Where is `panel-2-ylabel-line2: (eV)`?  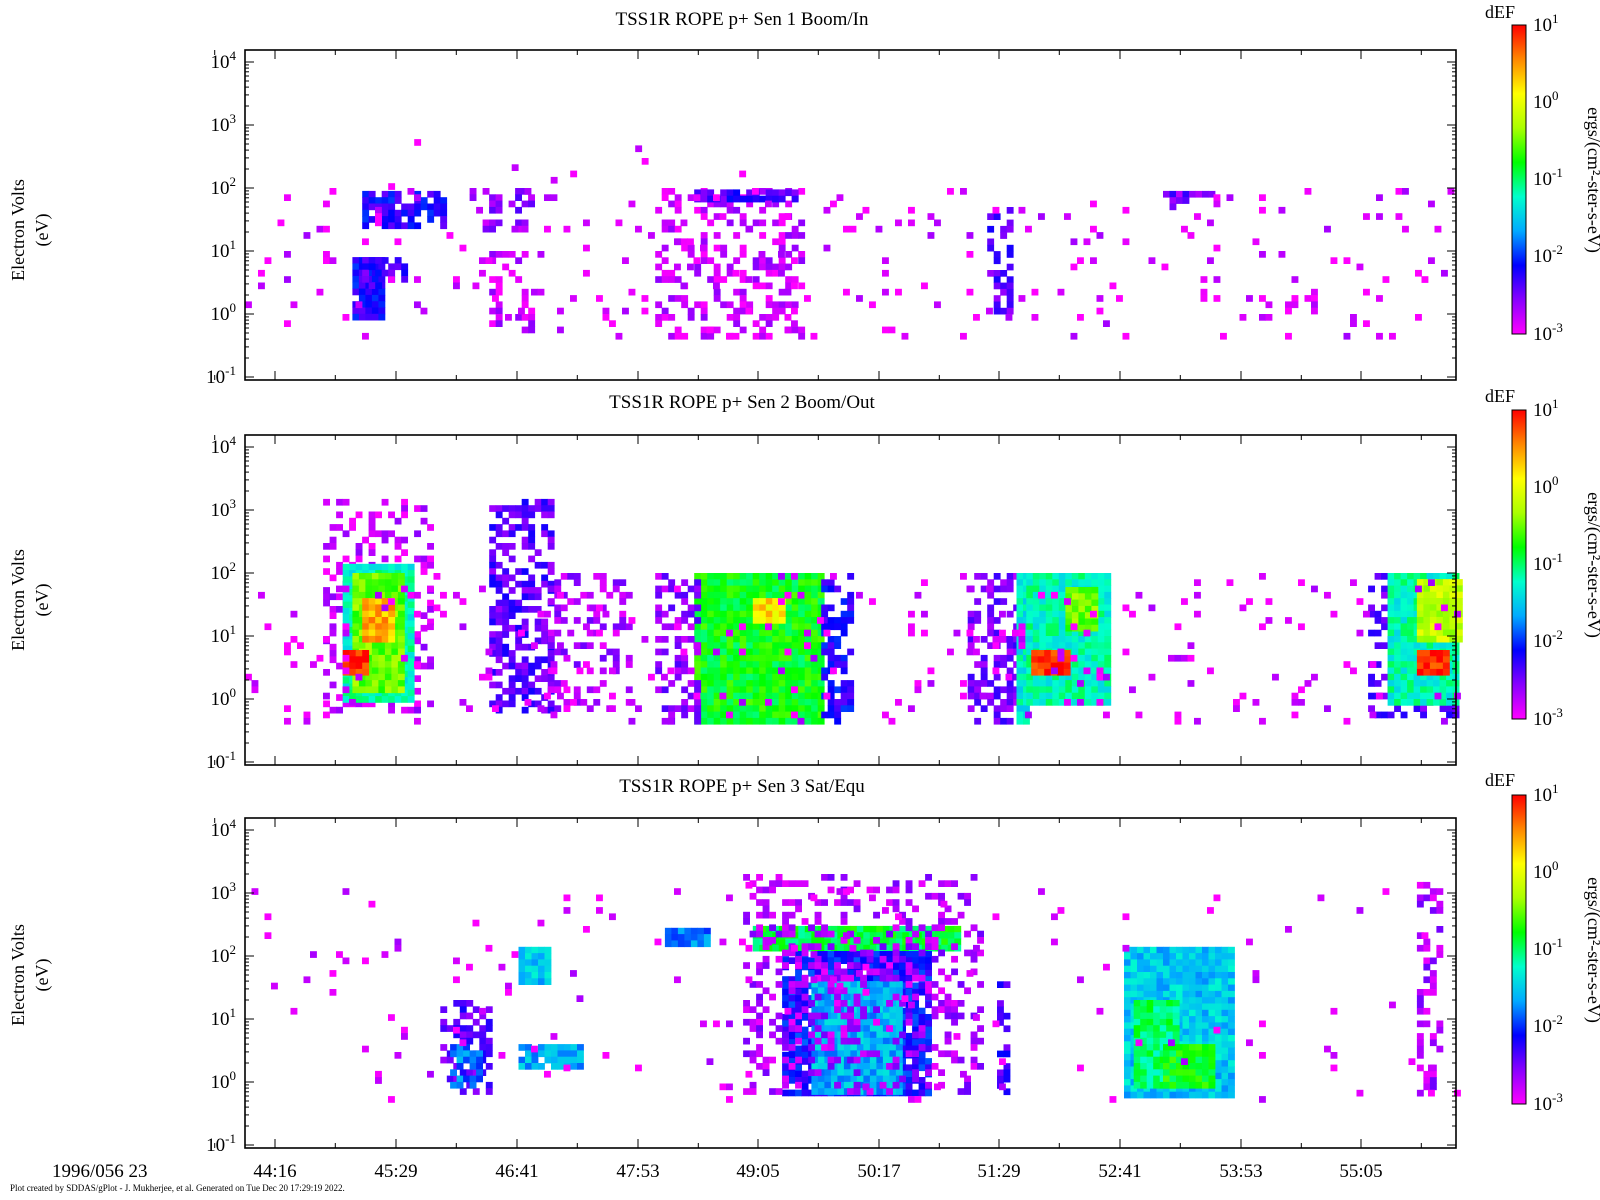 panel-2-ylabel-line2: (eV) is located at coordinates (42, 600).